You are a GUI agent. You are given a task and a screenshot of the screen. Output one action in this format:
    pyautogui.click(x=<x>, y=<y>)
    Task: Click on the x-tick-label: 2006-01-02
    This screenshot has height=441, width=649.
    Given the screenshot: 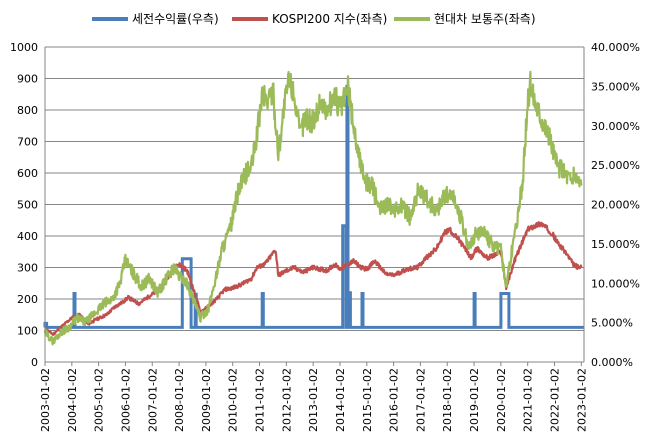 What is the action you would take?
    pyautogui.click(x=125, y=400)
    